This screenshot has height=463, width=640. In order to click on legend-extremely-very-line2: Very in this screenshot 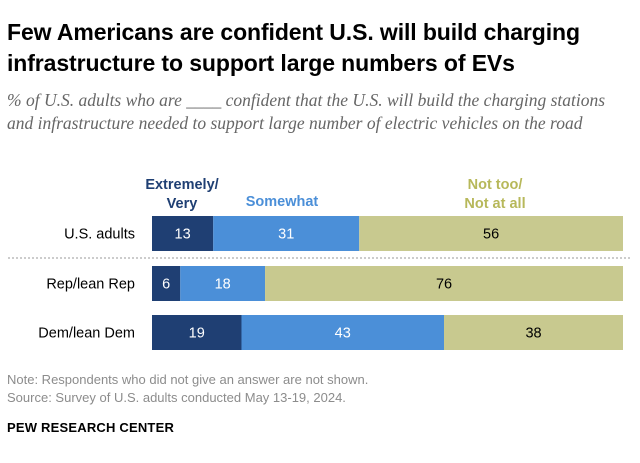, I will do `click(182, 204)`.